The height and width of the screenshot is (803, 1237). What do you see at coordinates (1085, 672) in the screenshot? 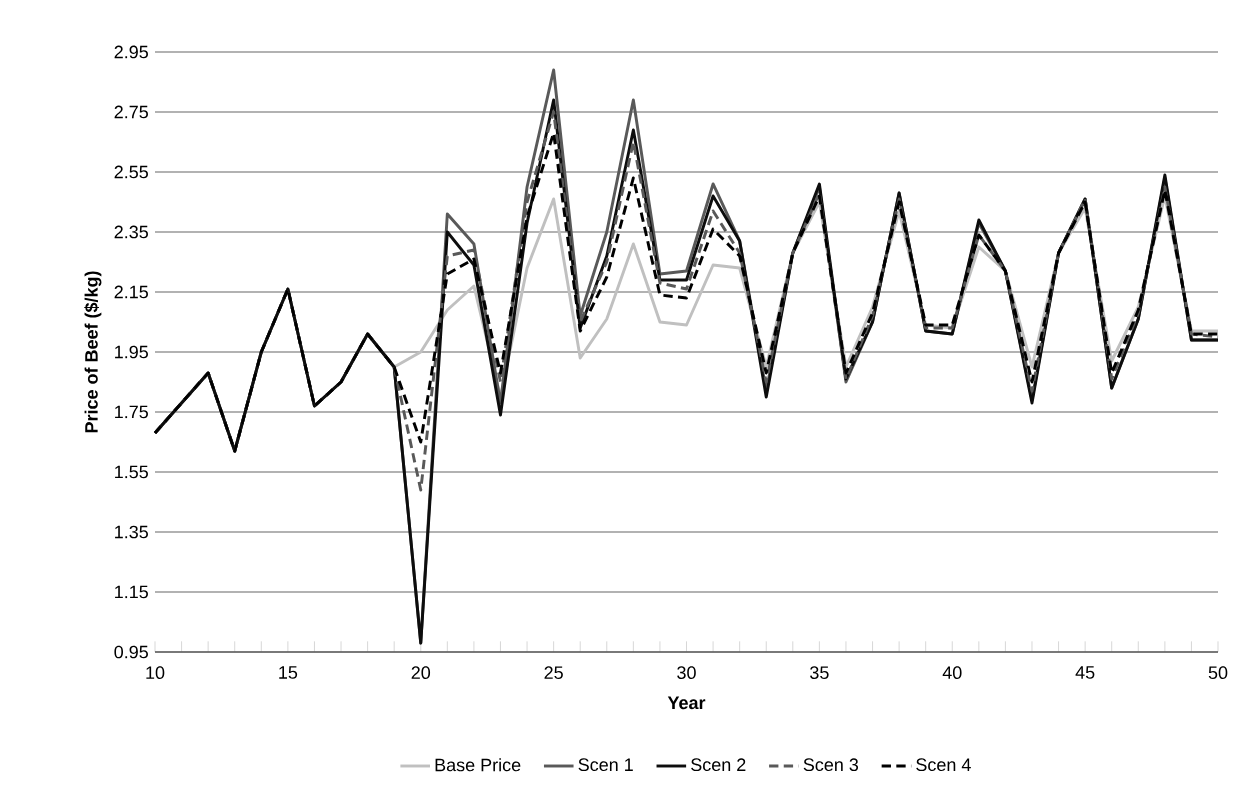
I see `x-tick-label: 45` at bounding box center [1085, 672].